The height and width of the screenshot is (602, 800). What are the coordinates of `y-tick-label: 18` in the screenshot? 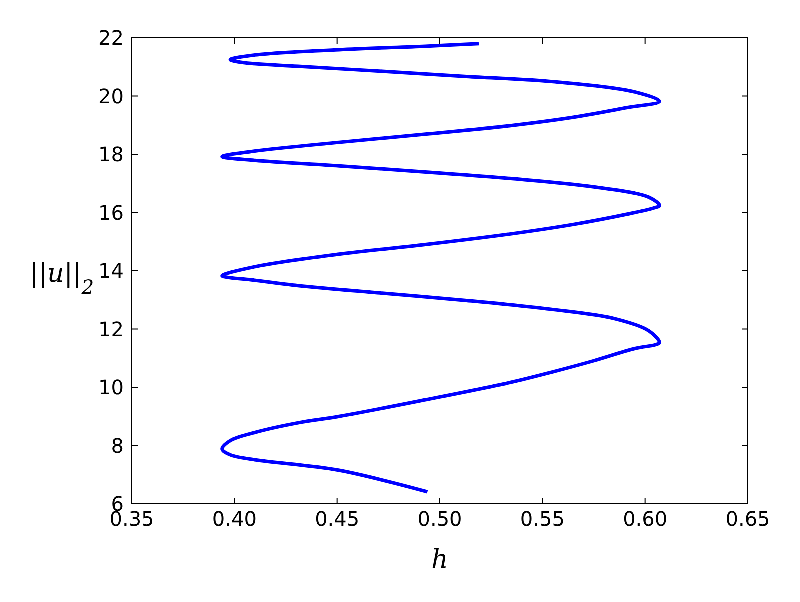 It's located at (111, 154).